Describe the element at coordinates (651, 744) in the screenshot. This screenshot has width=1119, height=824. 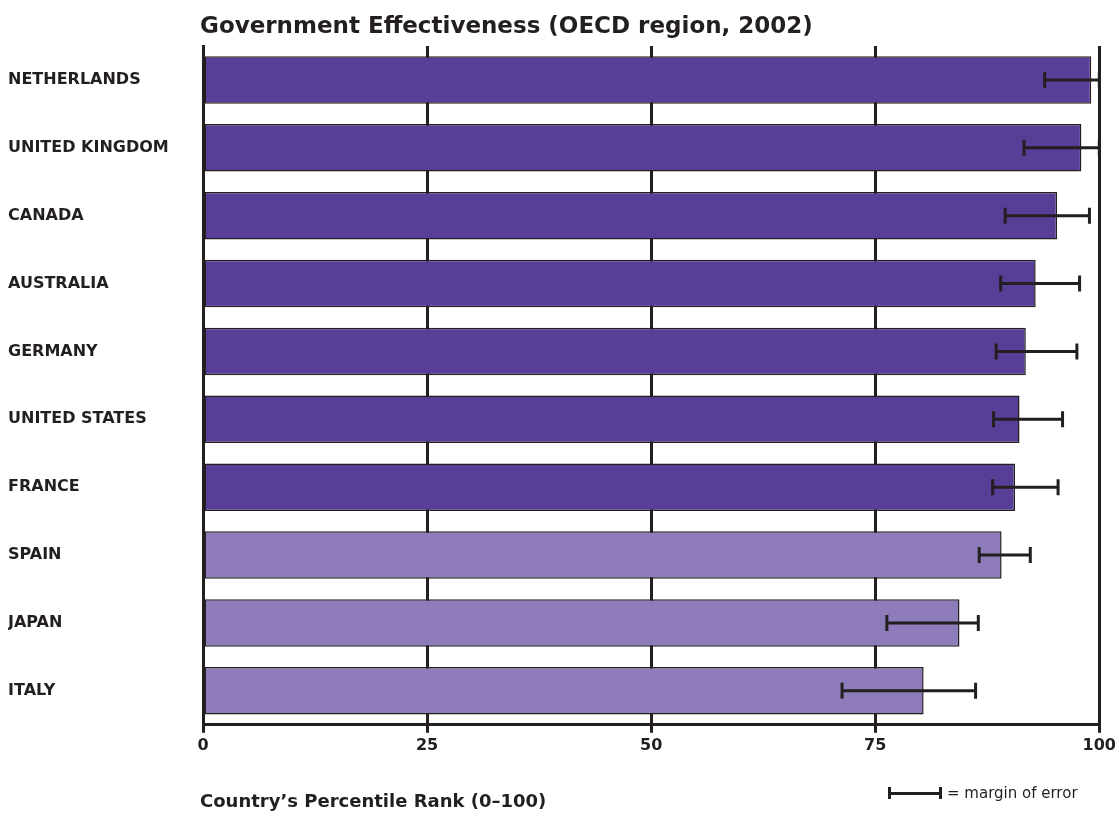
I see `x-tick-label: 50` at that location.